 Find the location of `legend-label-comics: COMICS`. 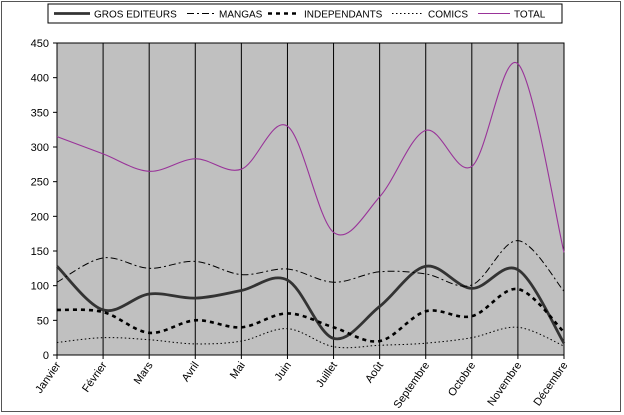

legend-label-comics: COMICS is located at coordinates (448, 15).